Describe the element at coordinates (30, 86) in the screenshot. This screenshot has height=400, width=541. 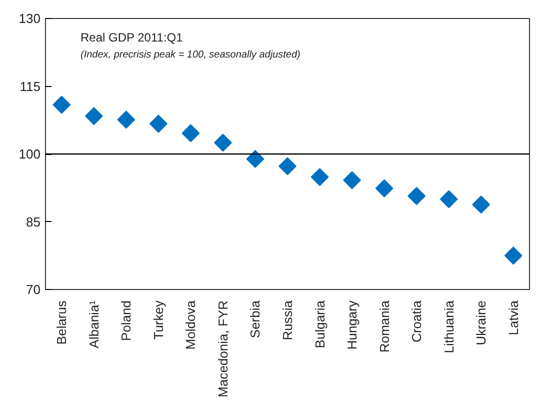
I see `y-tick-label: 115` at that location.